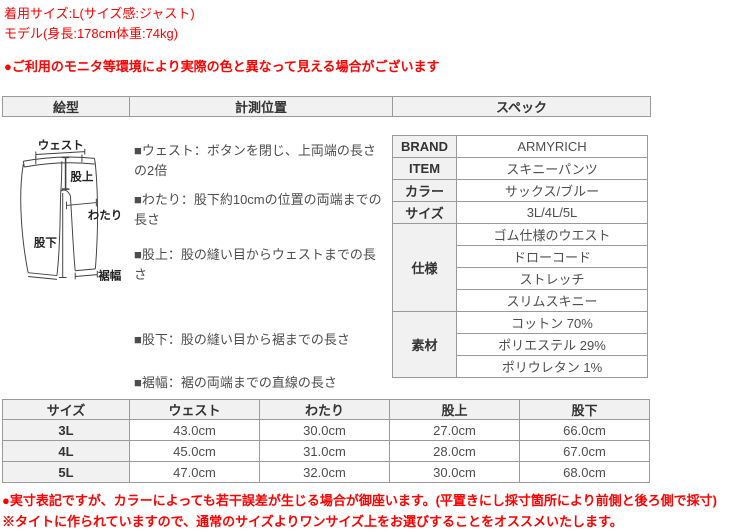  What do you see at coordinates (261, 106) in the screenshot?
I see `column-header-measure-position: 計測位置` at bounding box center [261, 106].